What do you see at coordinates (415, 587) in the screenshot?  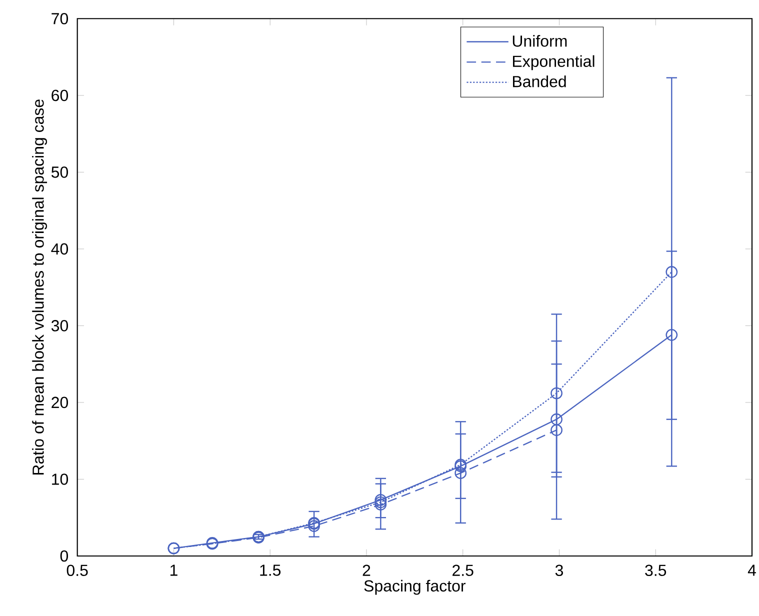 I see `x-axis-title: Spacing factor` at bounding box center [415, 587].